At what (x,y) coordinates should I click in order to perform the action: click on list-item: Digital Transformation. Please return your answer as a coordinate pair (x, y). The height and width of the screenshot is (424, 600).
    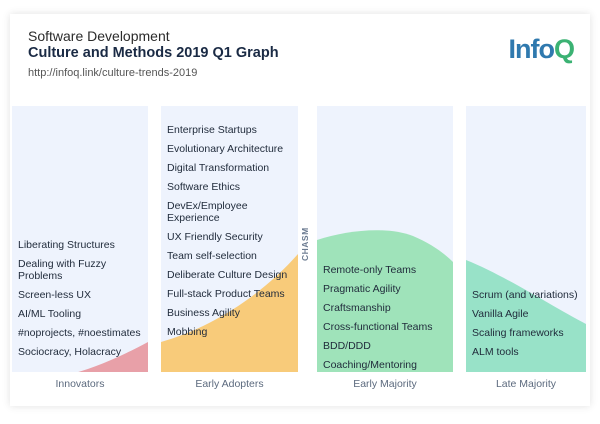
    Looking at the image, I should click on (218, 168).